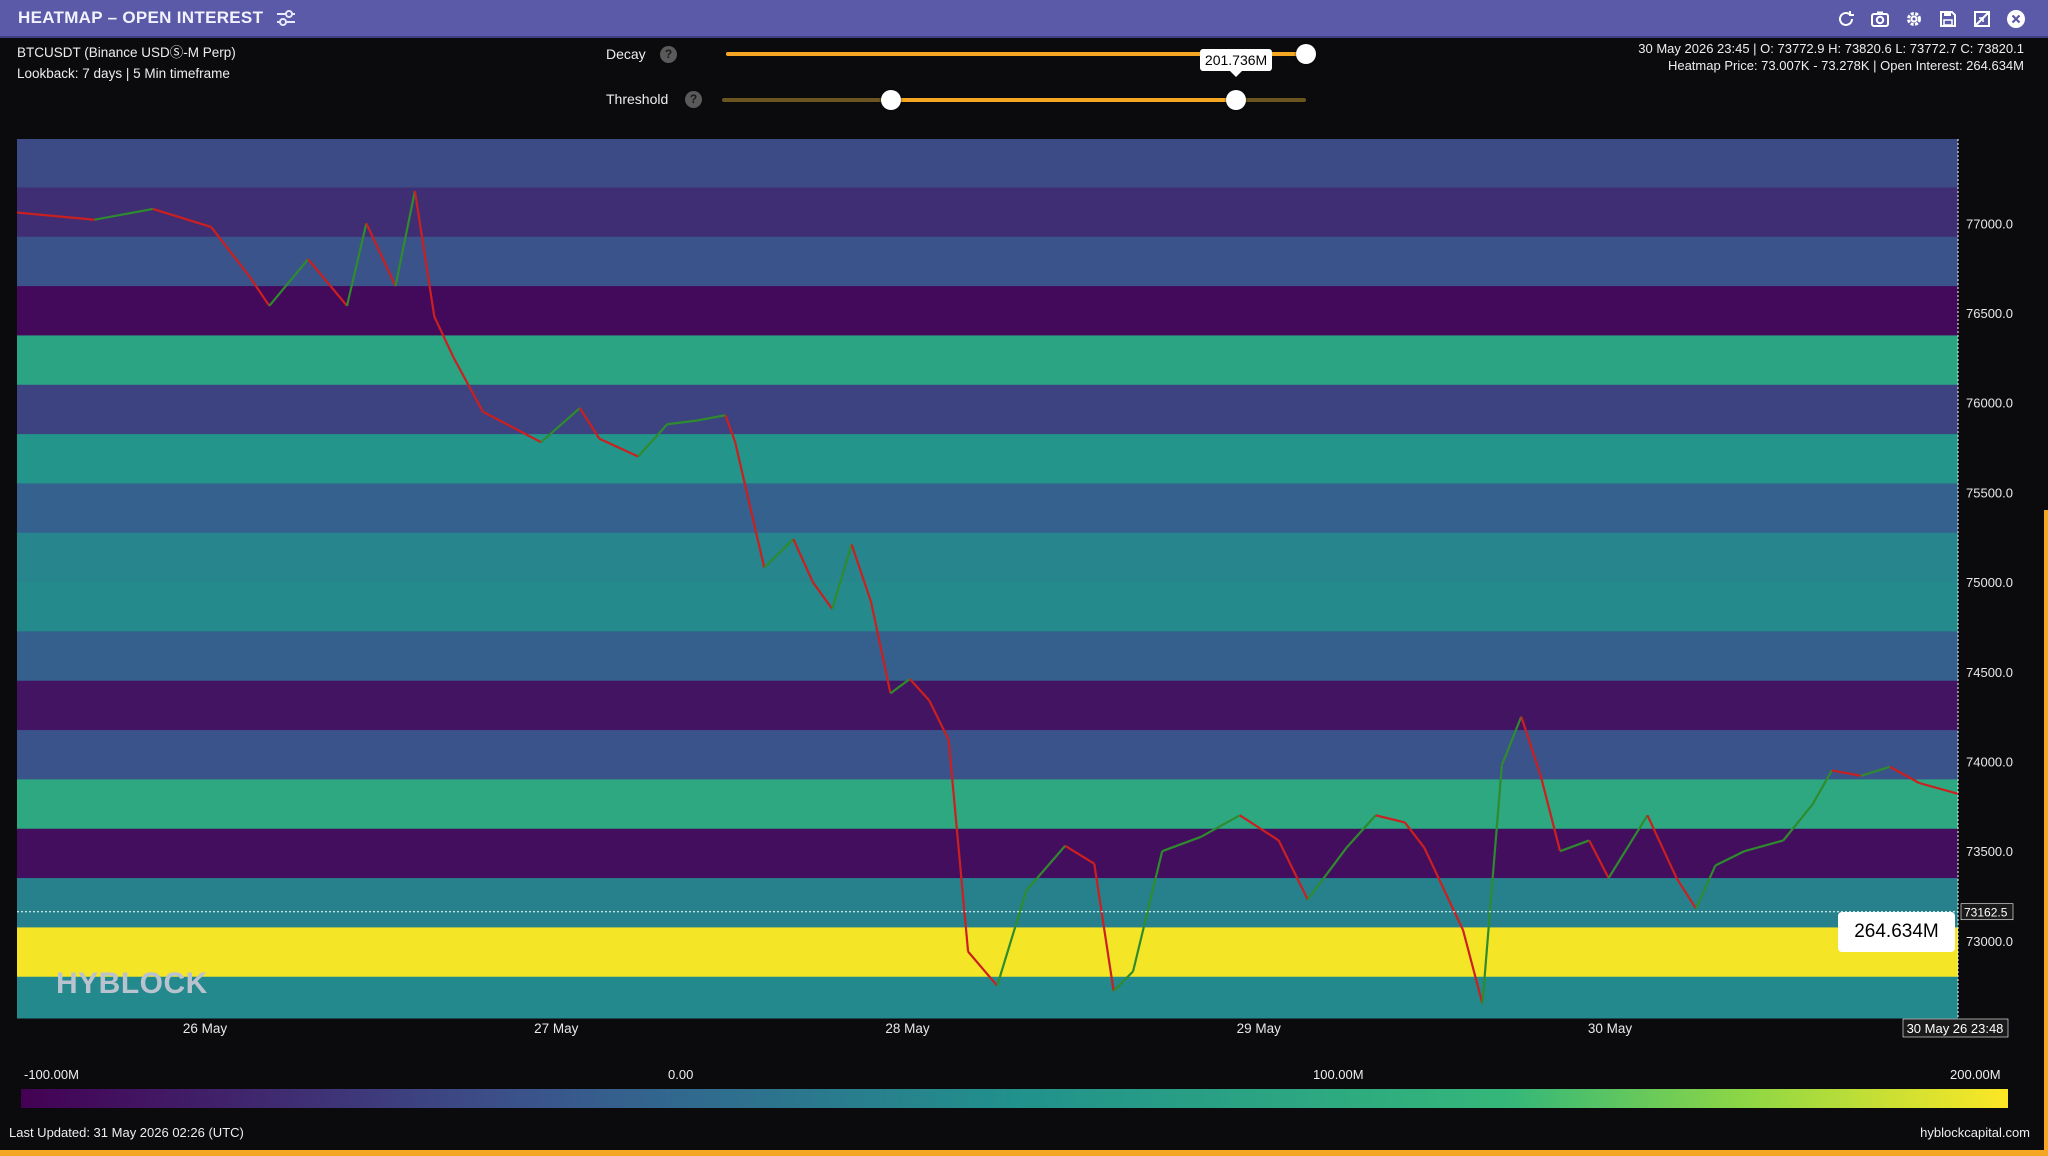 This screenshot has width=2048, height=1156. Describe the element at coordinates (1338, 1074) in the screenshot. I see `colorscale-q3-label: 100.00M` at that location.